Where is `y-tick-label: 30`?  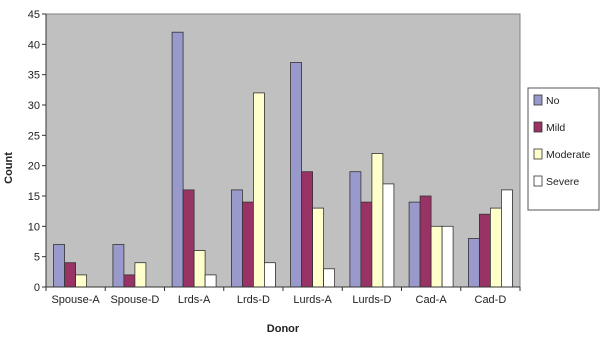
y-tick-label: 30 is located at coordinates (34, 106).